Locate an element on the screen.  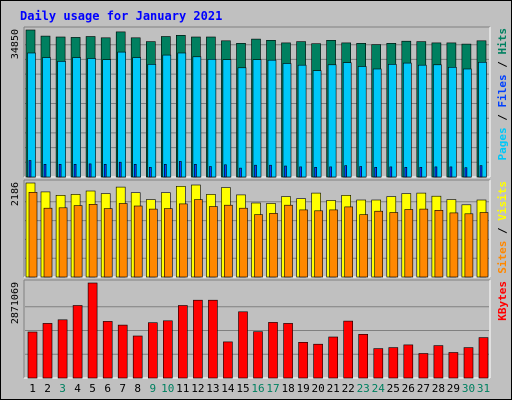
day-label-29: 29 is located at coordinates (453, 388).